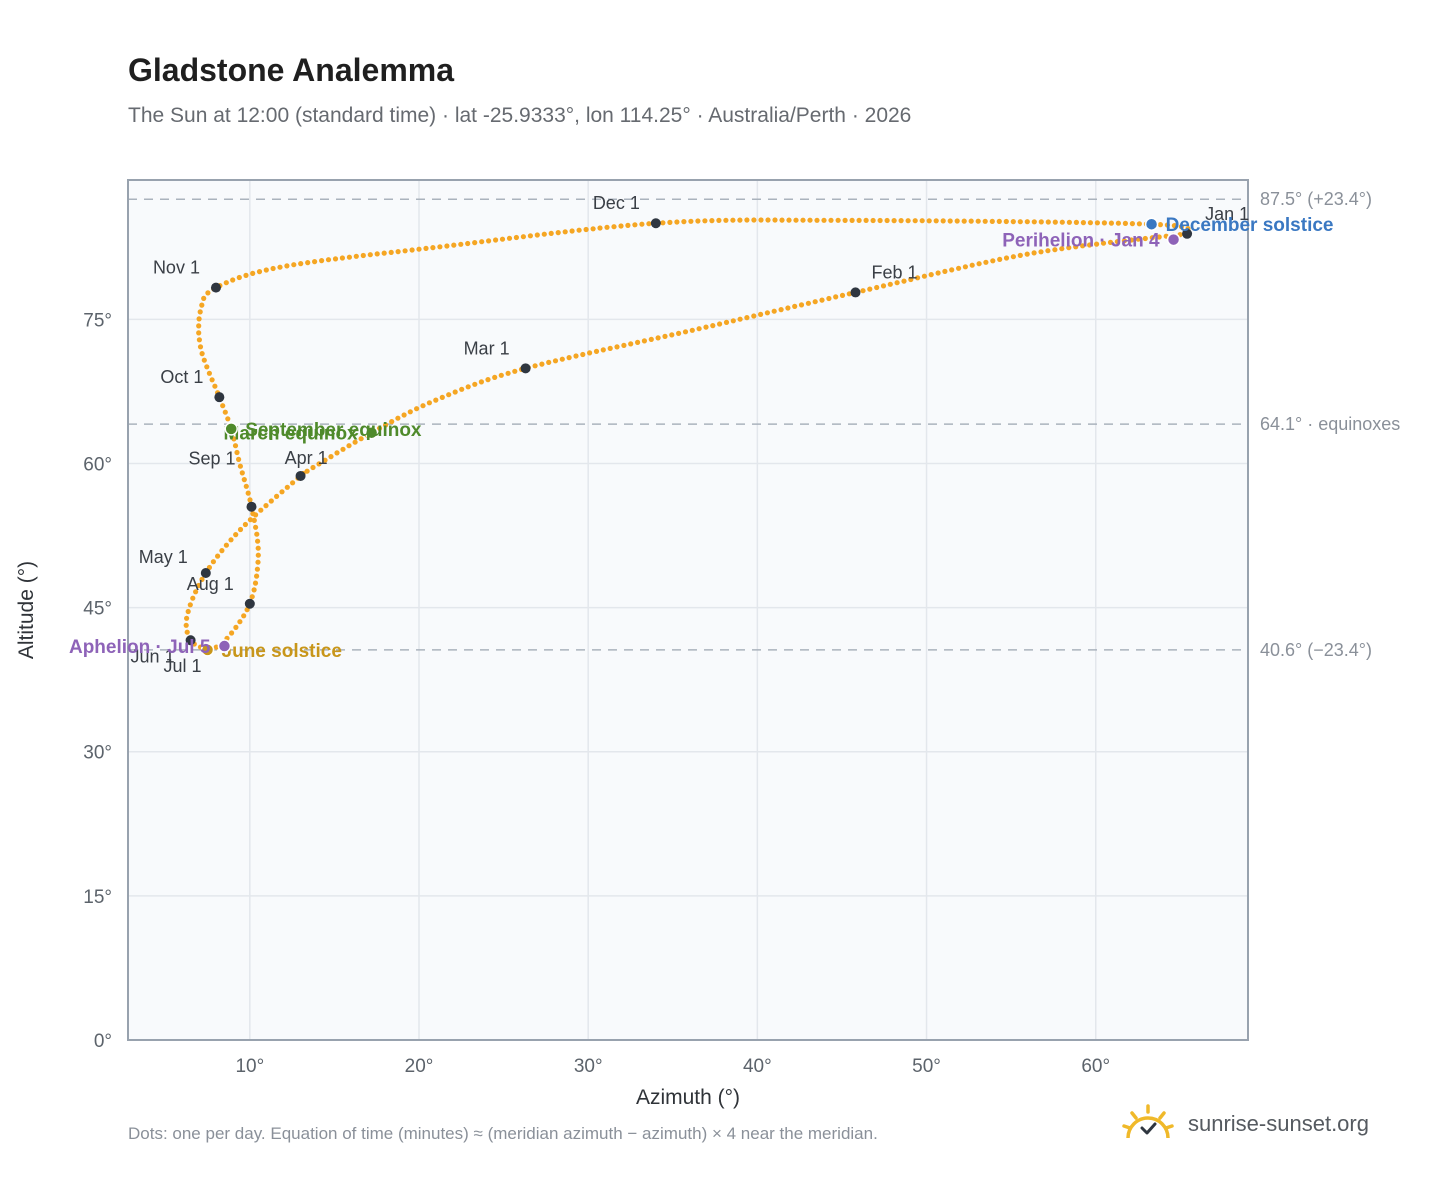 The height and width of the screenshot is (1188, 1448). I want to click on month-label: Aug 1, so click(210, 584).